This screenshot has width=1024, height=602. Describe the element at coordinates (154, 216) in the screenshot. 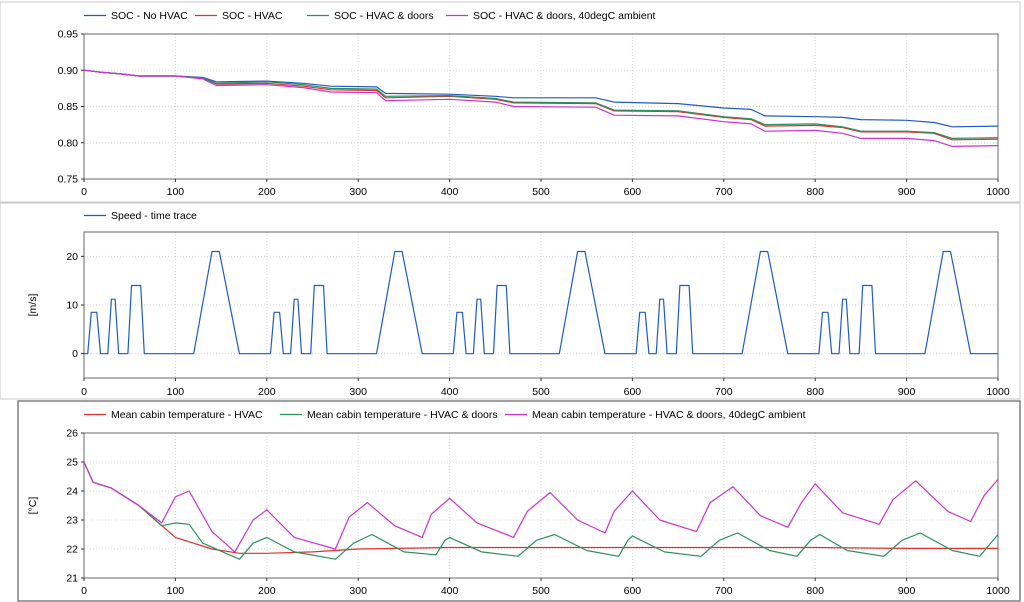

I see `legend-label-1: Speed - time trace` at that location.